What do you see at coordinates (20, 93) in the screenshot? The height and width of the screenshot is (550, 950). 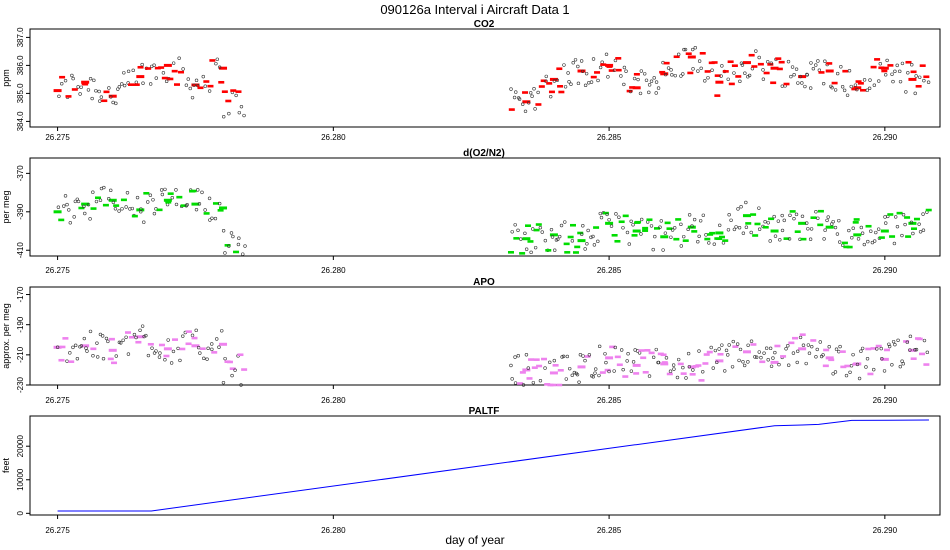 I see `y-tick-label: 385.0` at bounding box center [20, 93].